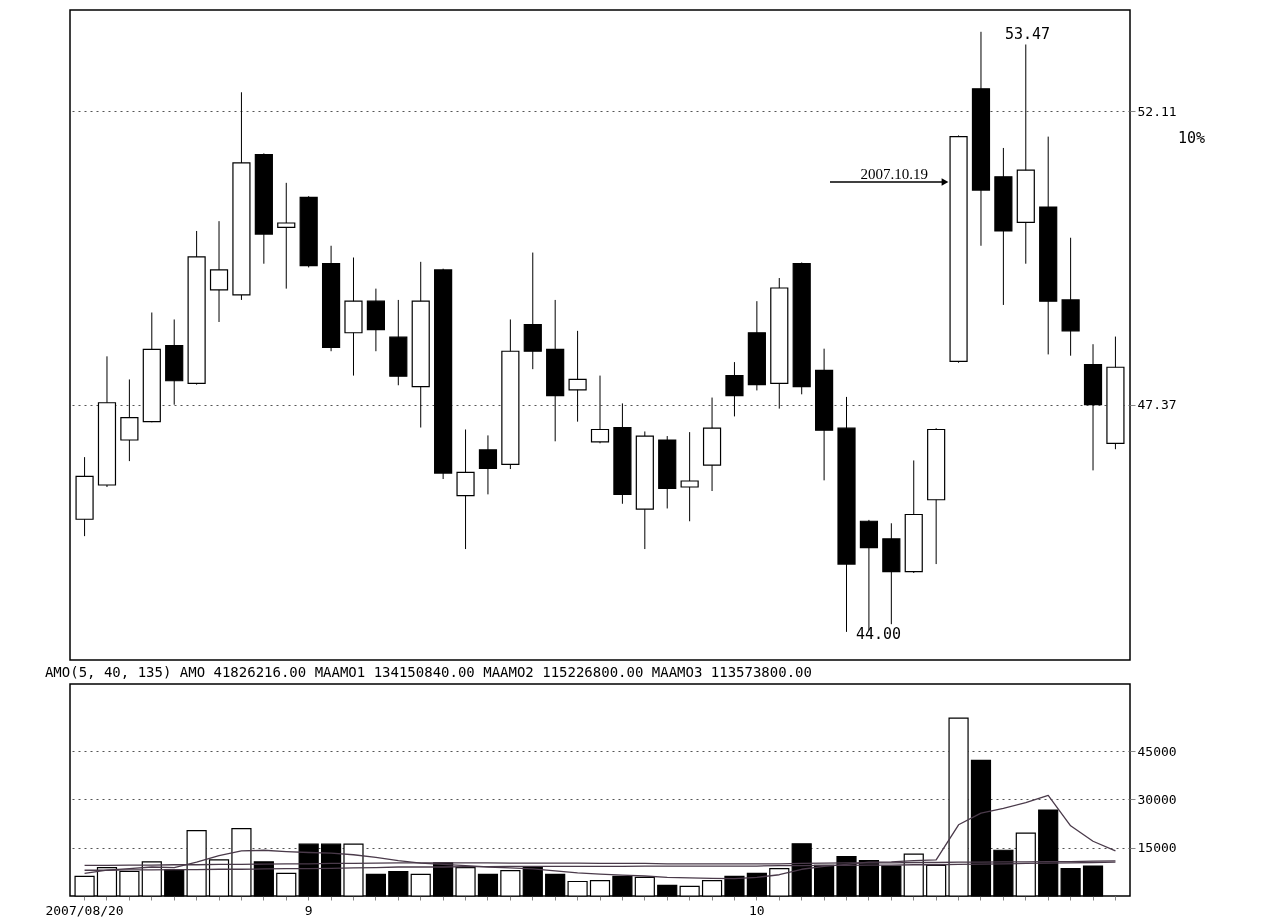  What do you see at coordinates (1157, 405) in the screenshot?
I see `y-tick-label: 47.37` at bounding box center [1157, 405].